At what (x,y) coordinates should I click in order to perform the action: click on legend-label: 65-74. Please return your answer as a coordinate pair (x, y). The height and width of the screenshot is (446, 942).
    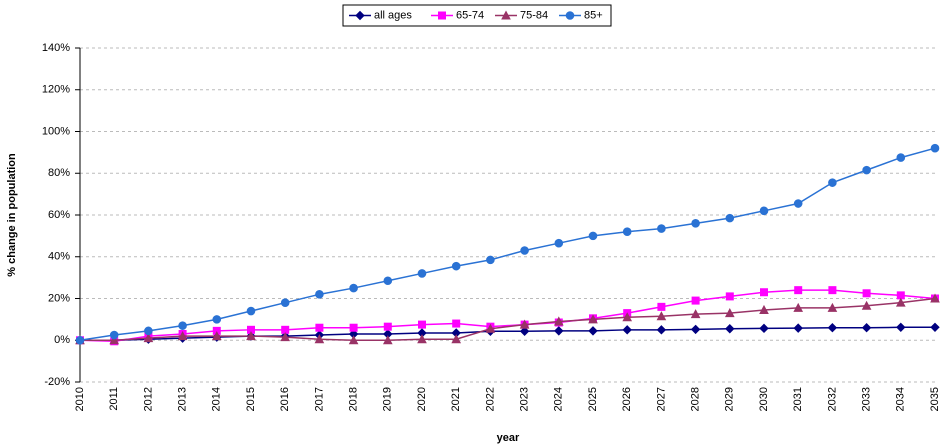
    Looking at the image, I should click on (470, 15).